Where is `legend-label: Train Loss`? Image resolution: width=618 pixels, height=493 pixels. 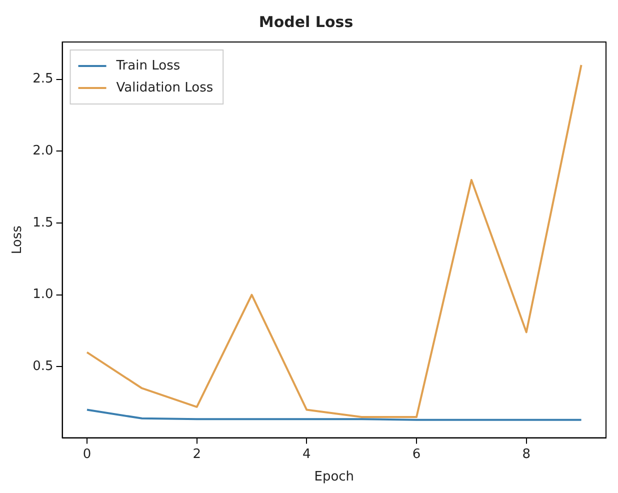
legend-label: Train Loss is located at coordinates (147, 66).